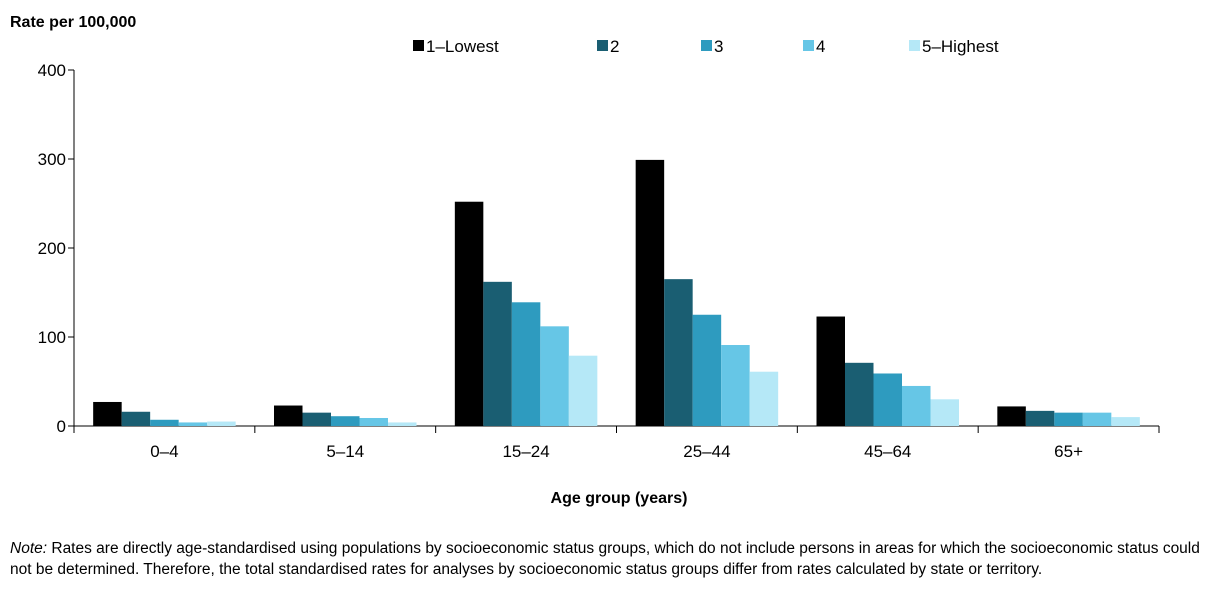  What do you see at coordinates (73, 22) in the screenshot?
I see `y-axis-title: Rate per 100,000` at bounding box center [73, 22].